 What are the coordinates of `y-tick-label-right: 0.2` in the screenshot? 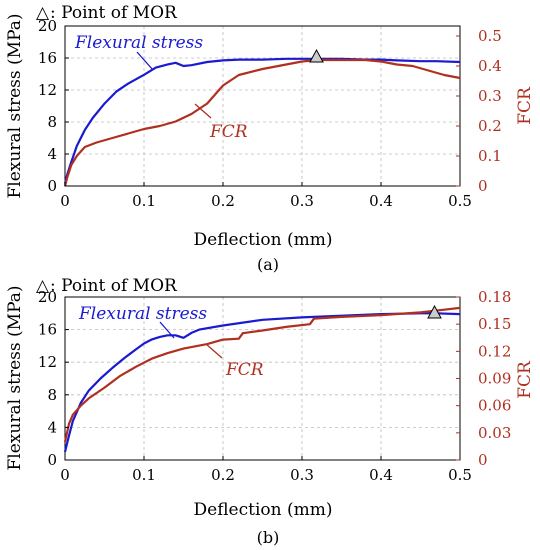 It's located at (490, 126).